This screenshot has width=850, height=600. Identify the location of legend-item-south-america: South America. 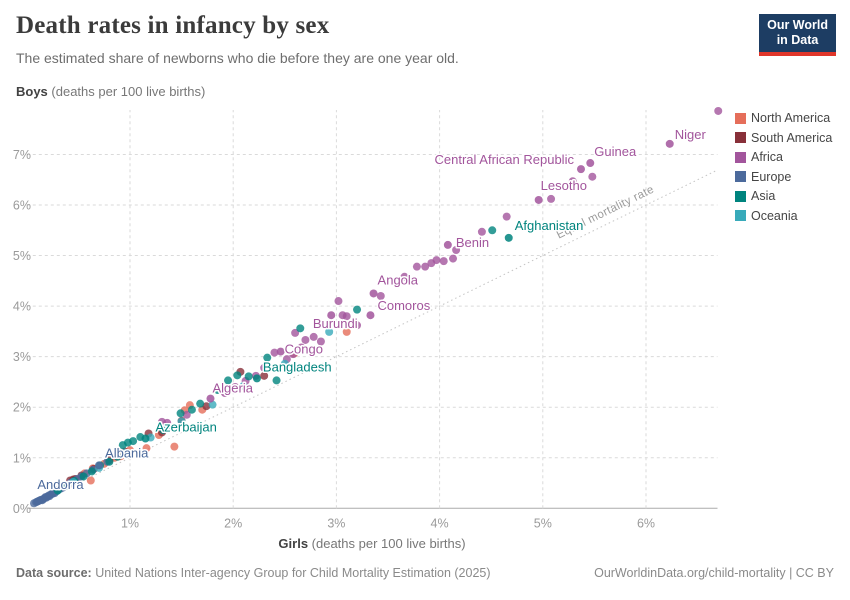
(783, 138).